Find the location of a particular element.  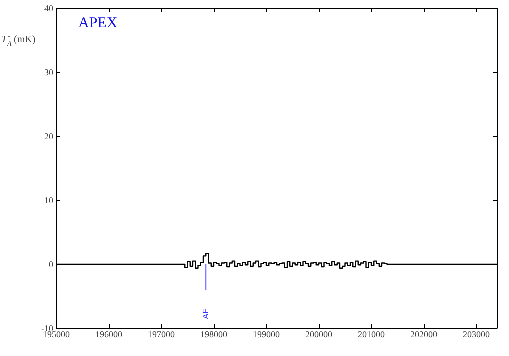

x-tick-label: 196000 is located at coordinates (109, 335).